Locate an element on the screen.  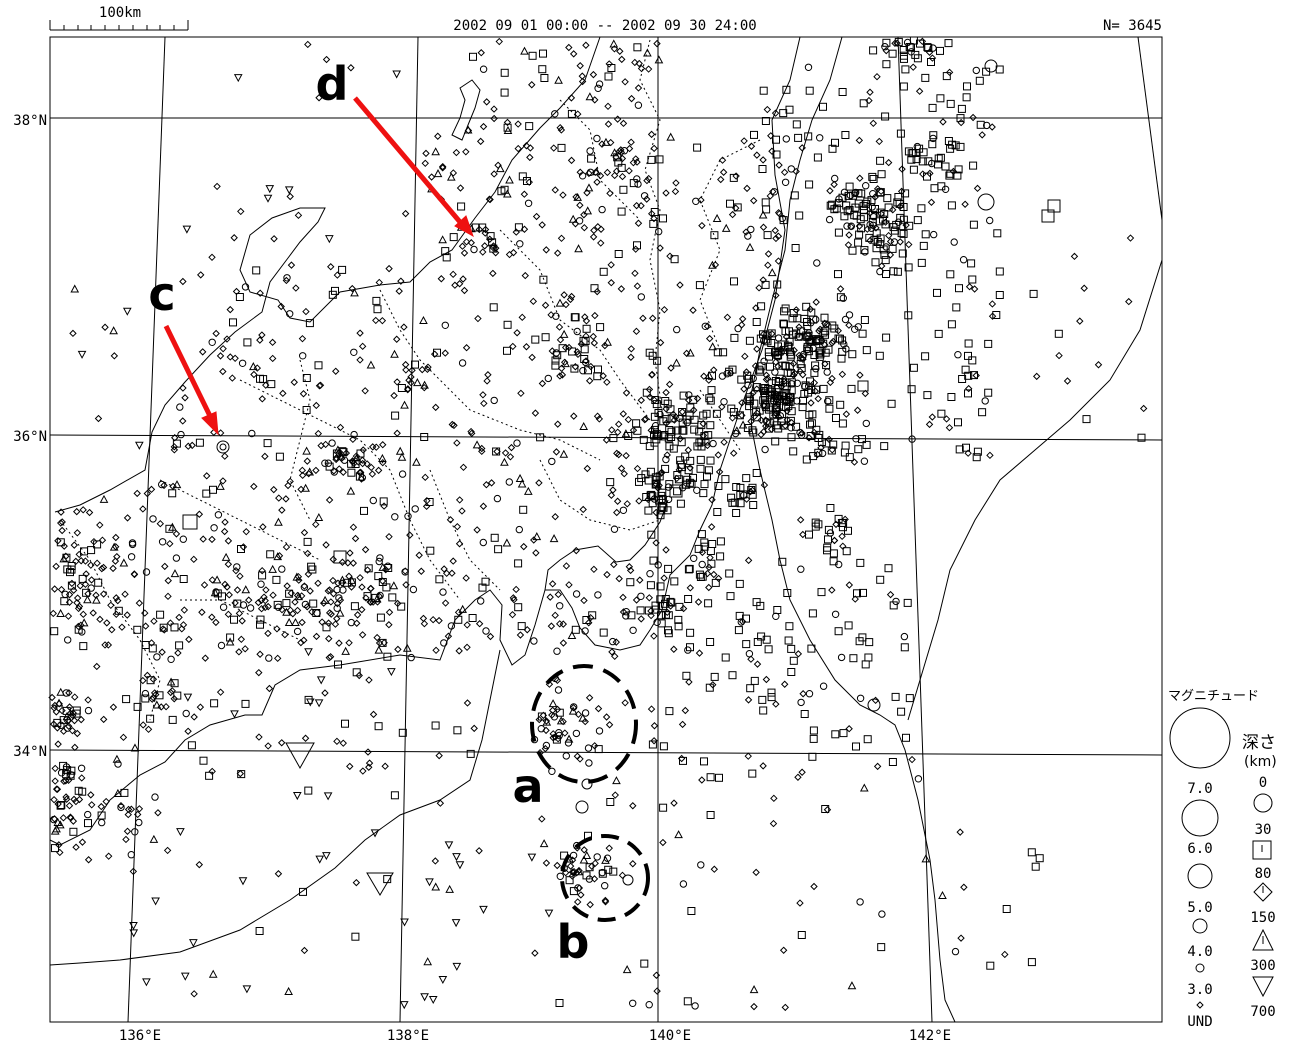
triangle-down-symbol is located at coordinates (82, 354).